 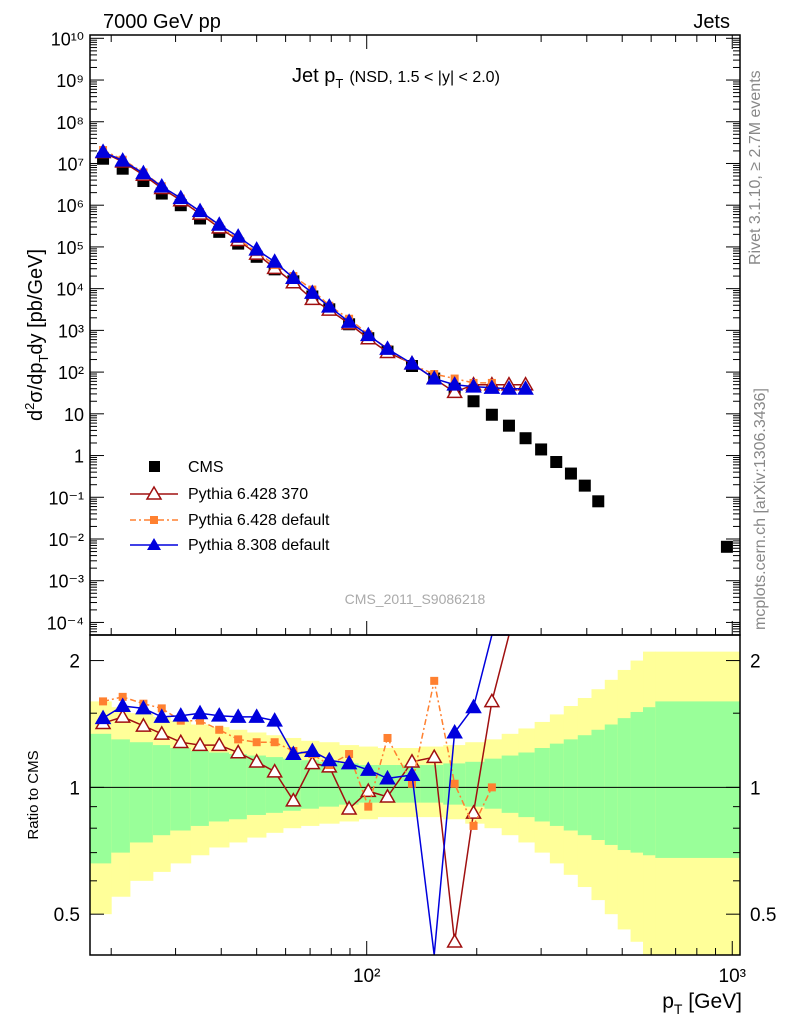 What do you see at coordinates (366, 976) in the screenshot?
I see `x-tick-label: 10²` at bounding box center [366, 976].